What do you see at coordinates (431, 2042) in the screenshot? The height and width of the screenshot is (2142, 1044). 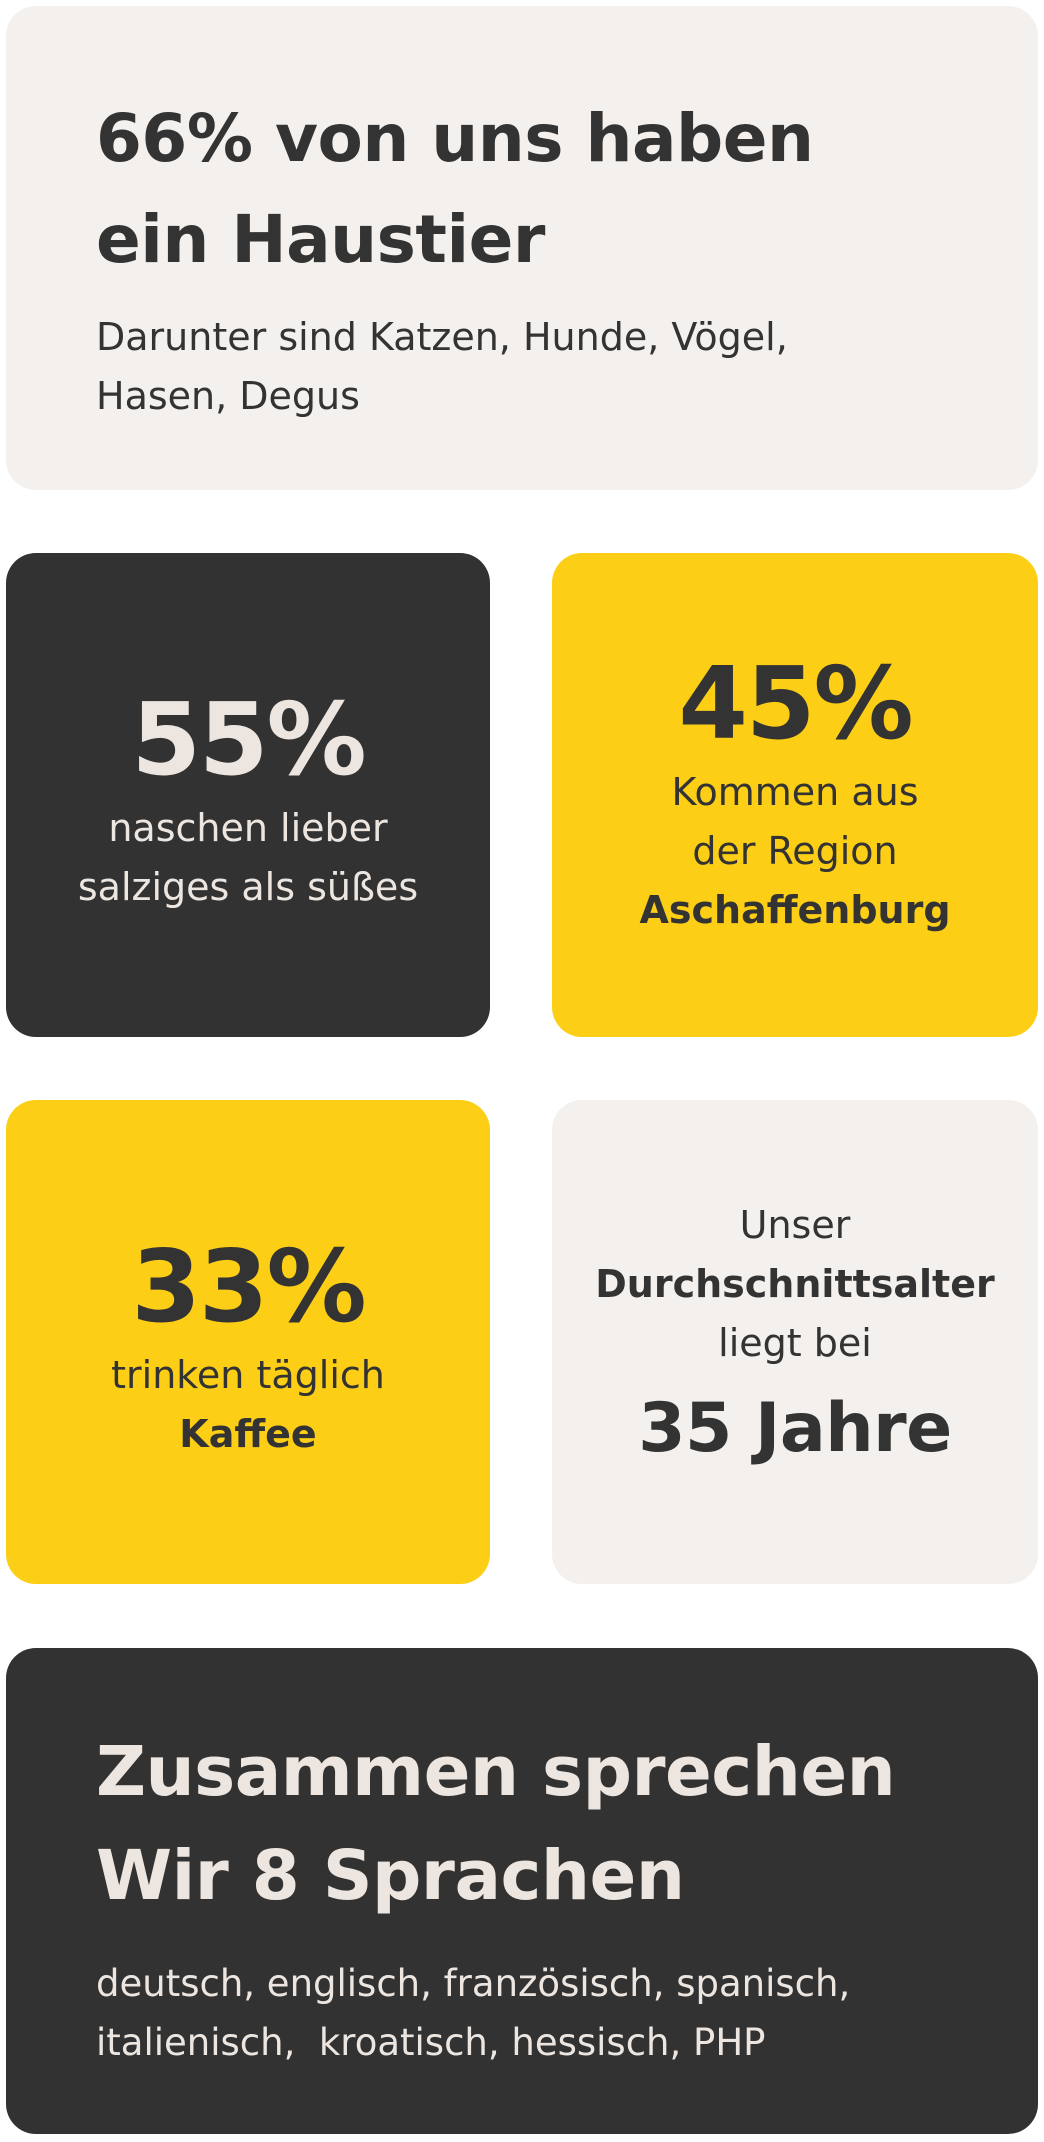 I see `languages-list-line-2: italienisch, kroatisch, hessisch, PHP` at bounding box center [431, 2042].